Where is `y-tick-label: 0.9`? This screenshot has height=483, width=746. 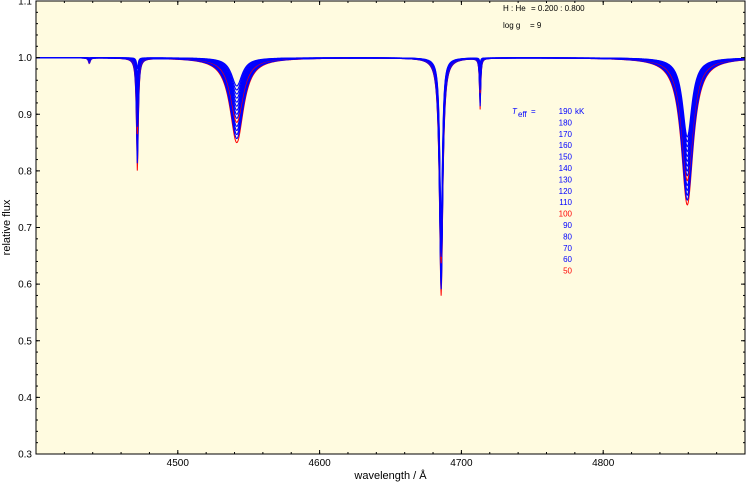 y-tick-label: 0.9 is located at coordinates (25, 115).